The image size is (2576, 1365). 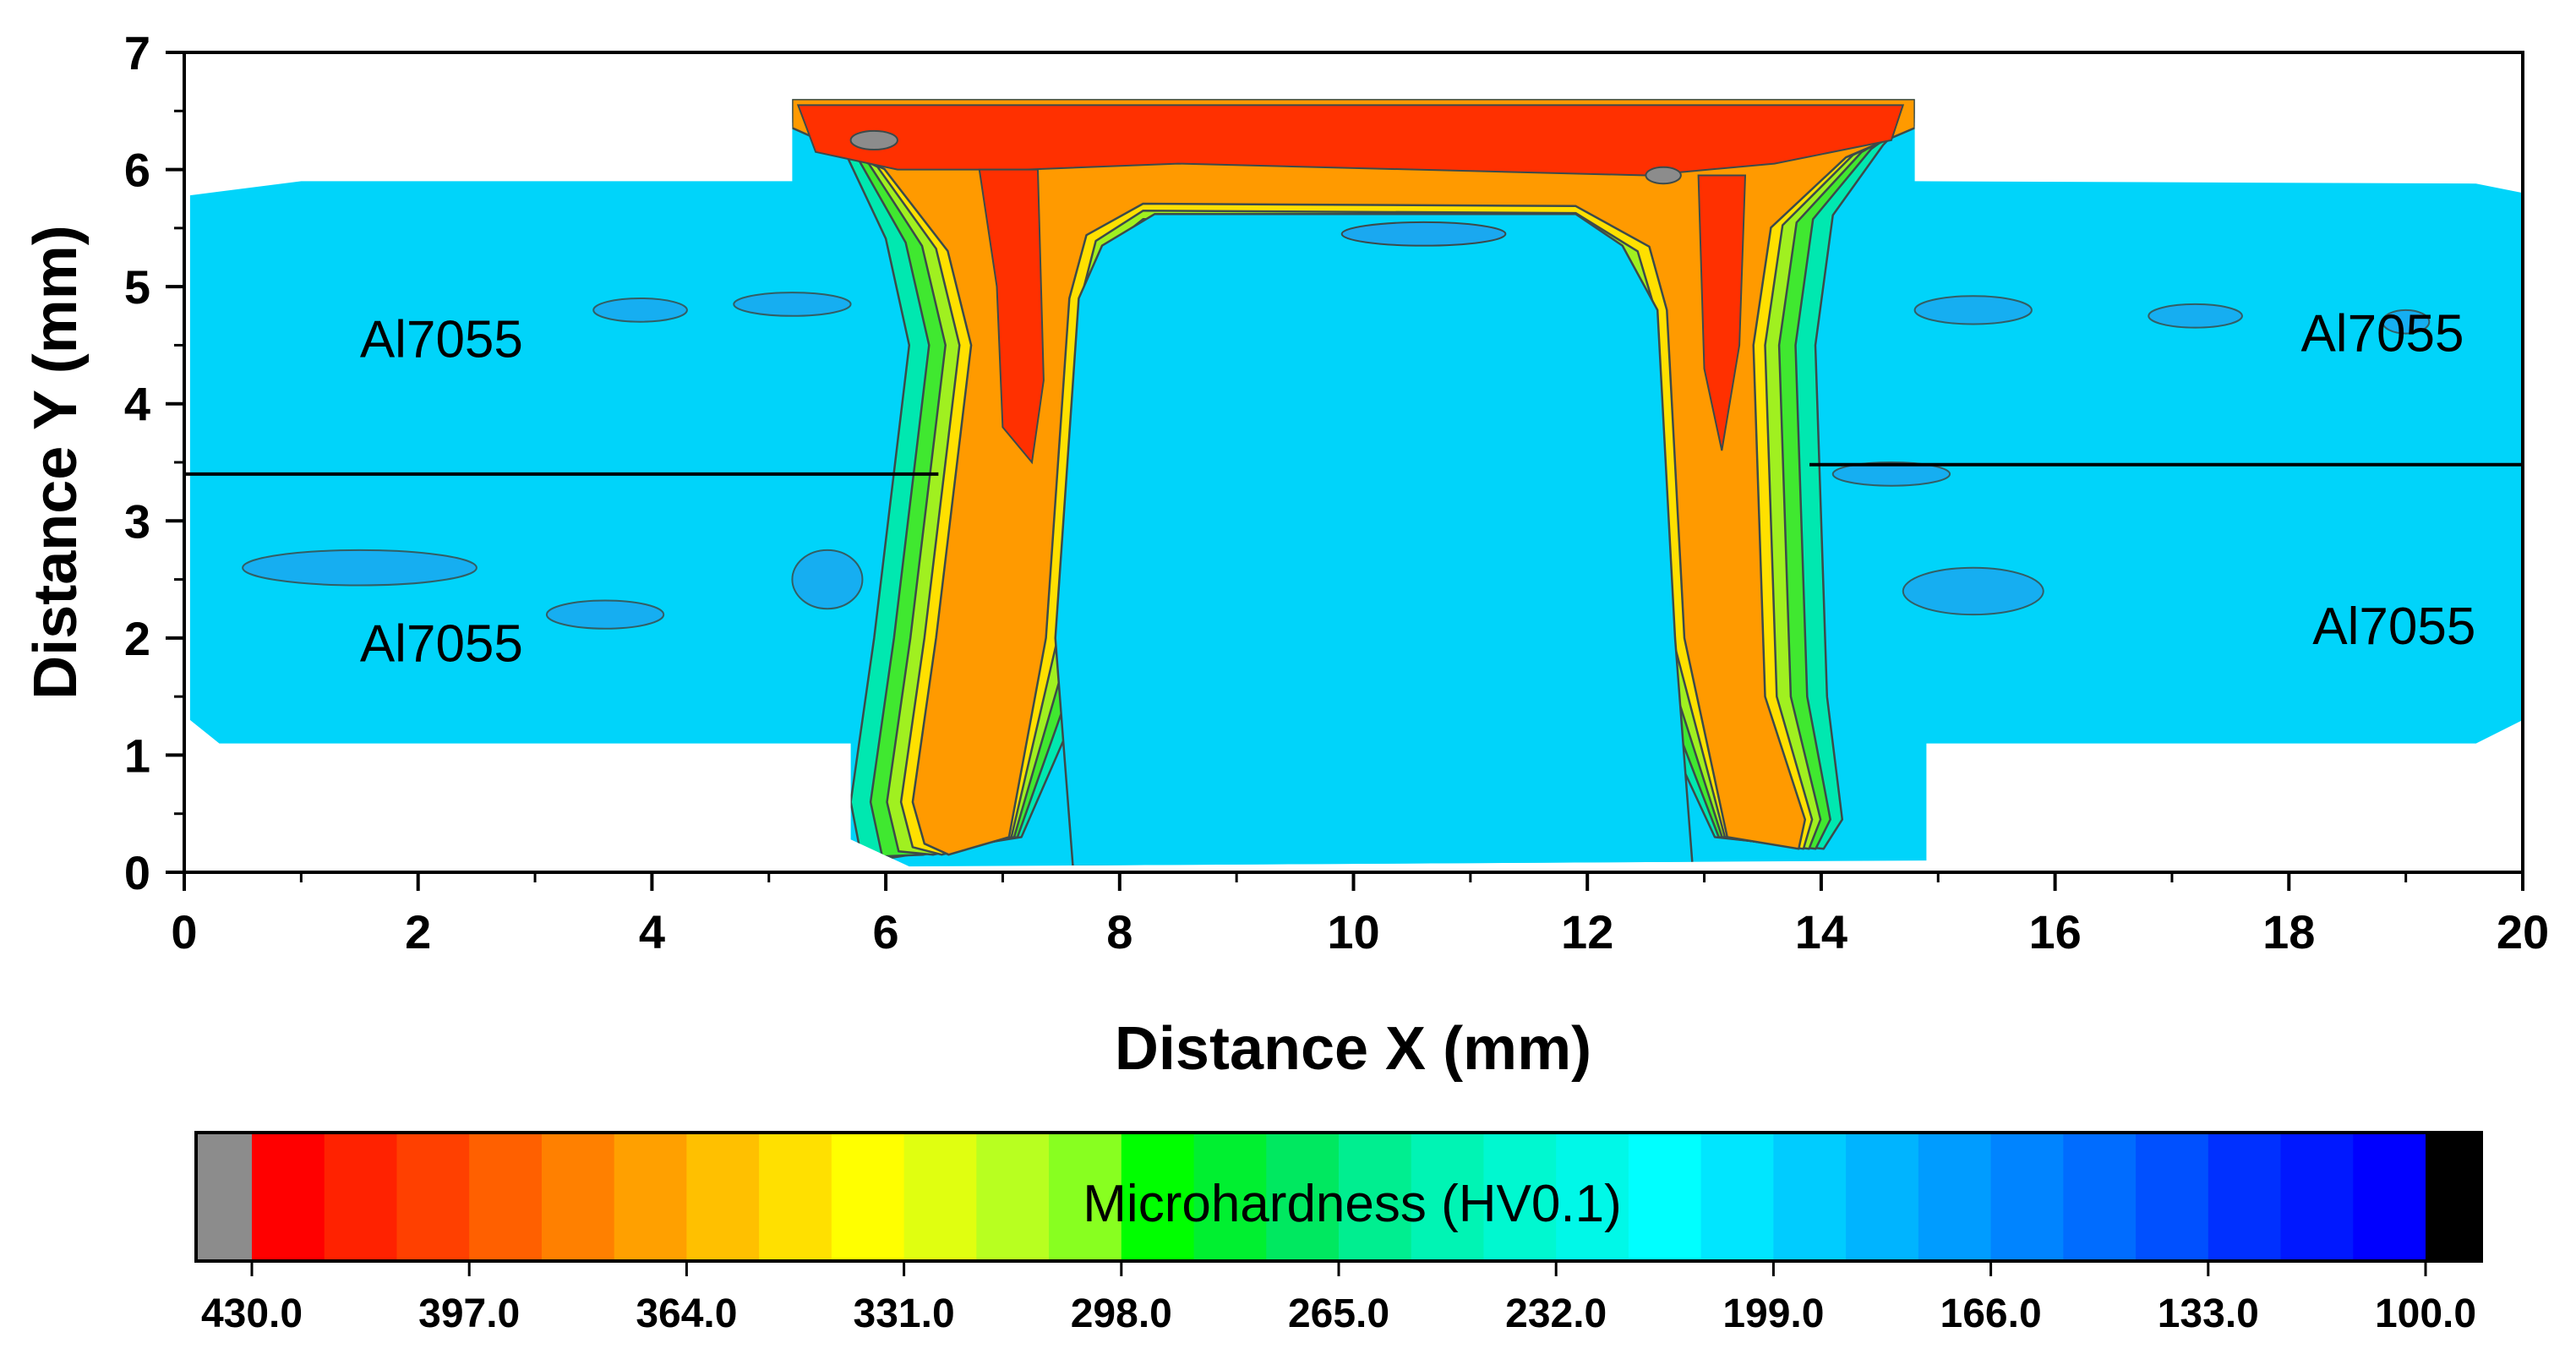 I want to click on hardness-core-right, so click(x=1722, y=312).